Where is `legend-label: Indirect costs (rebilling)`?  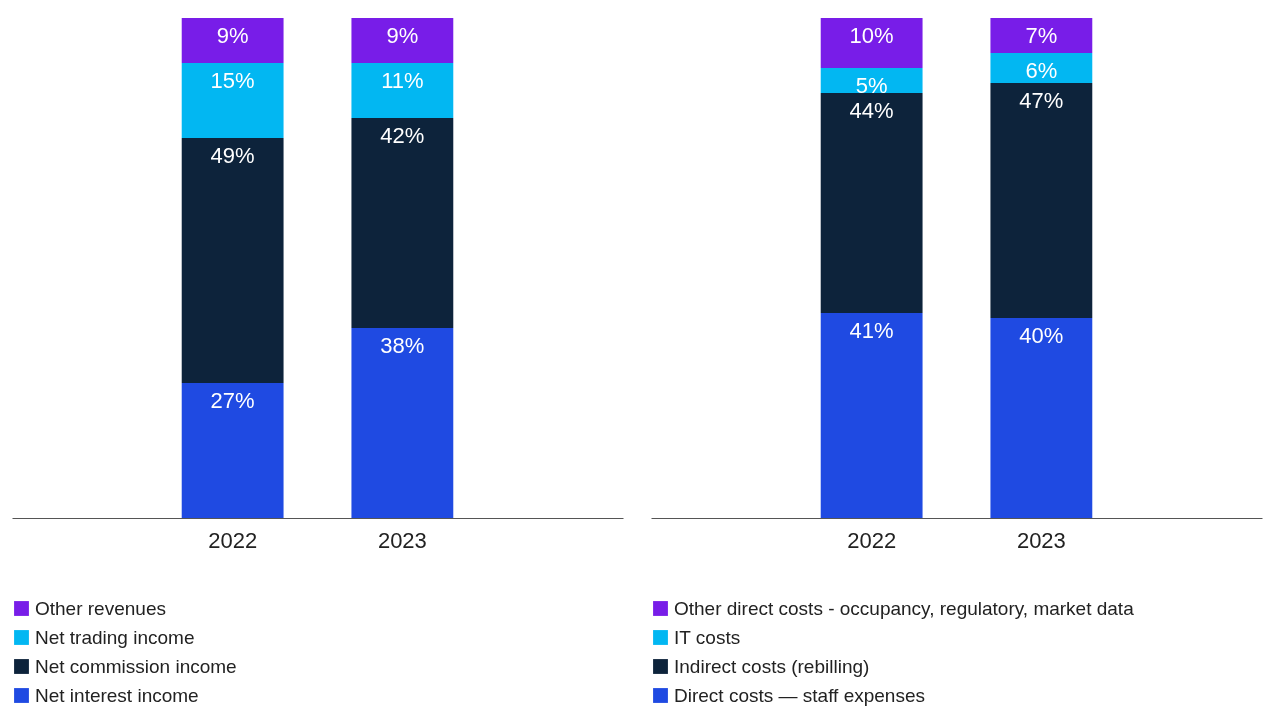
legend-label: Indirect costs (rebilling) is located at coordinates (772, 666).